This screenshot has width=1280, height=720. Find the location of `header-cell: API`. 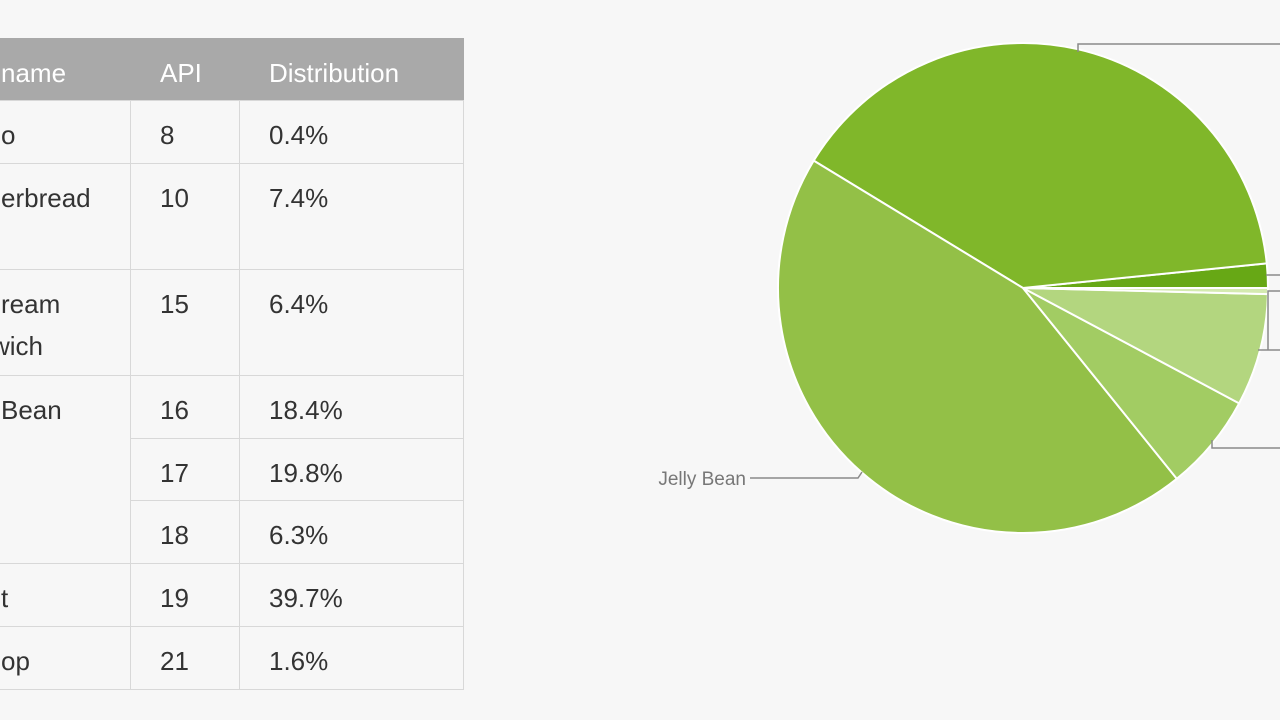

header-cell: API is located at coordinates (185, 69).